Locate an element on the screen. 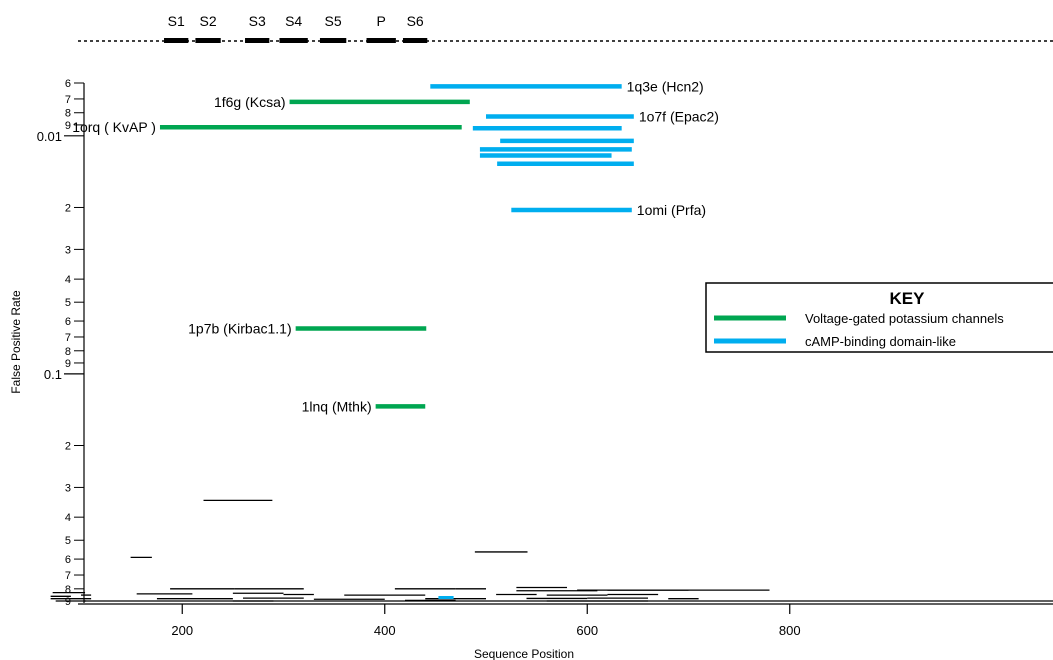 The height and width of the screenshot is (660, 1053). hit-label-1omi: 1omi (Prfa) is located at coordinates (671, 210).